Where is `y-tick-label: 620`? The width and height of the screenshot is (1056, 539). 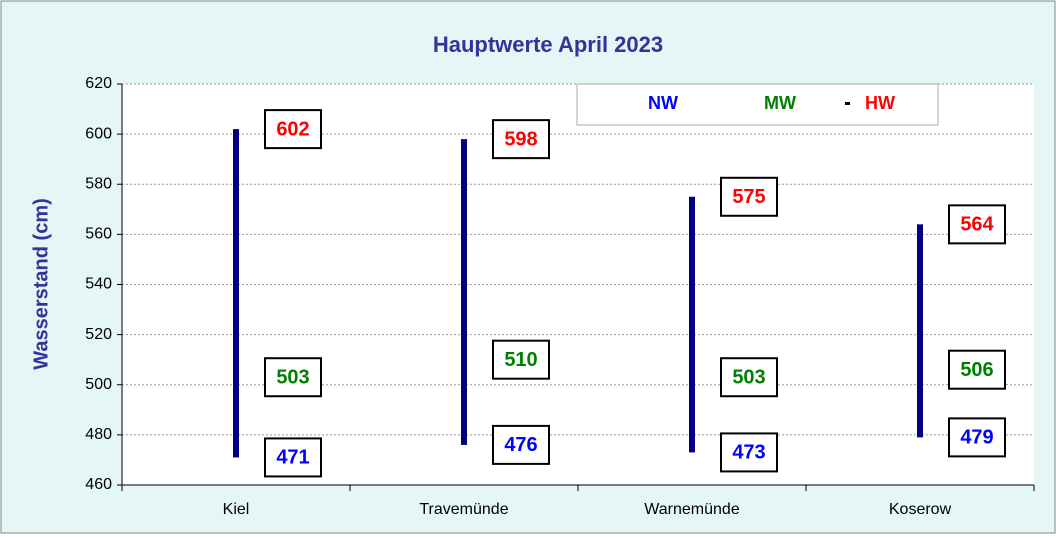
y-tick-label: 620 is located at coordinates (98, 83).